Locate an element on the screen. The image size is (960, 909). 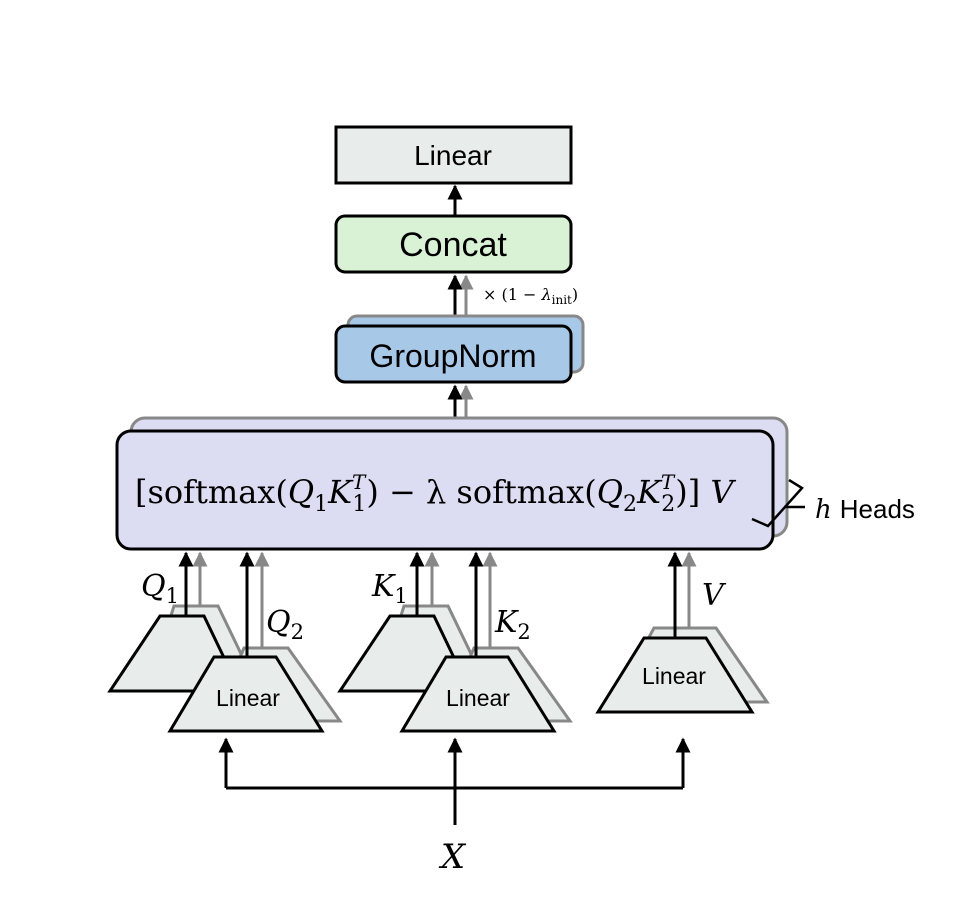
concat-label: Concat is located at coordinates (453, 245).